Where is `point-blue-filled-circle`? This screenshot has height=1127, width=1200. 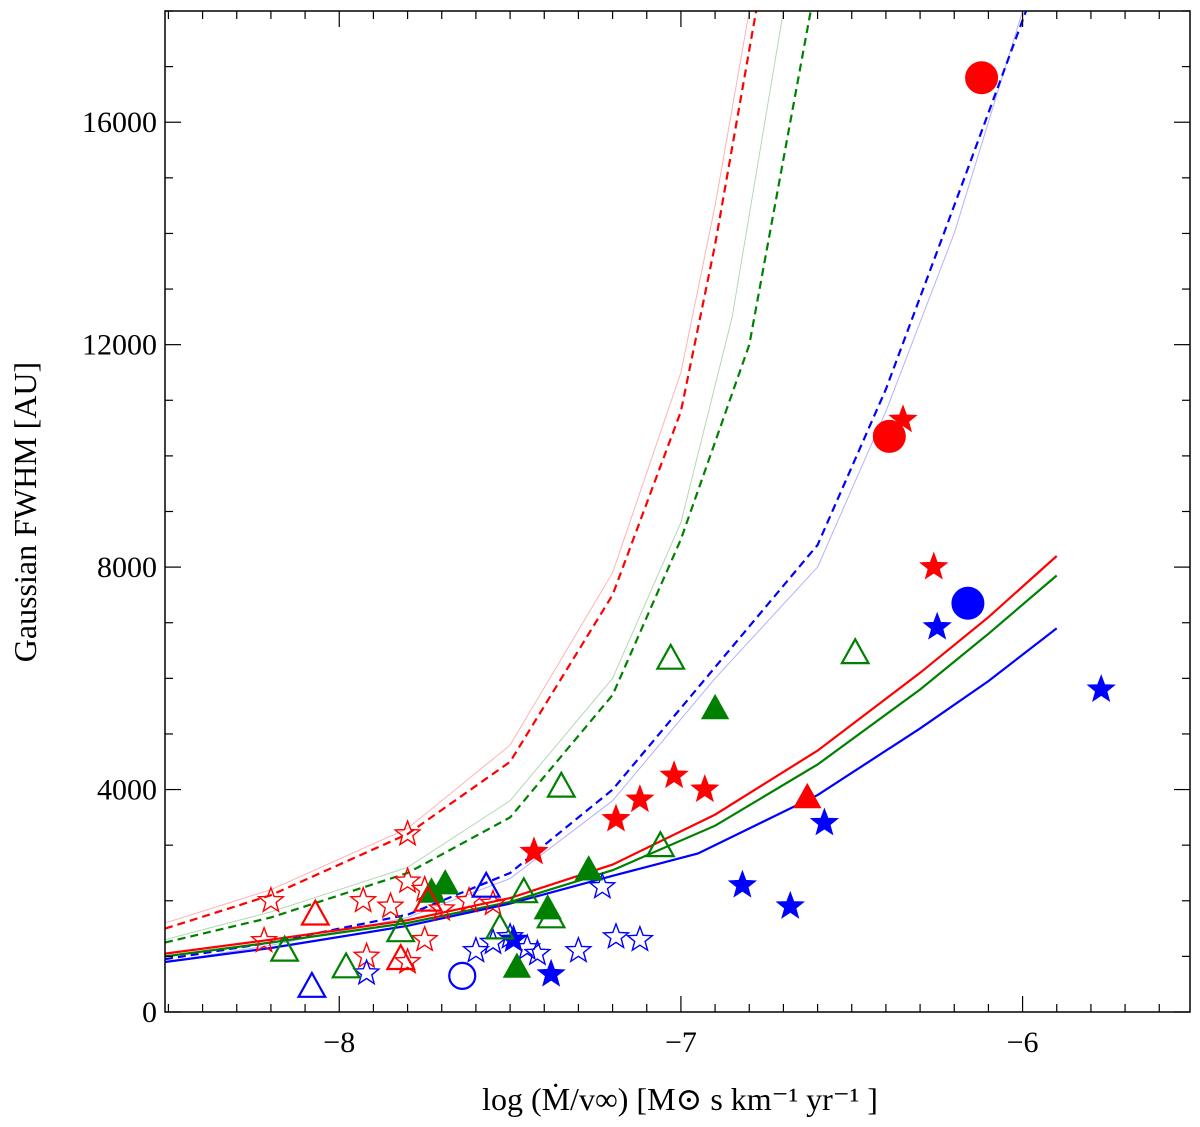
point-blue-filled-circle is located at coordinates (968, 603).